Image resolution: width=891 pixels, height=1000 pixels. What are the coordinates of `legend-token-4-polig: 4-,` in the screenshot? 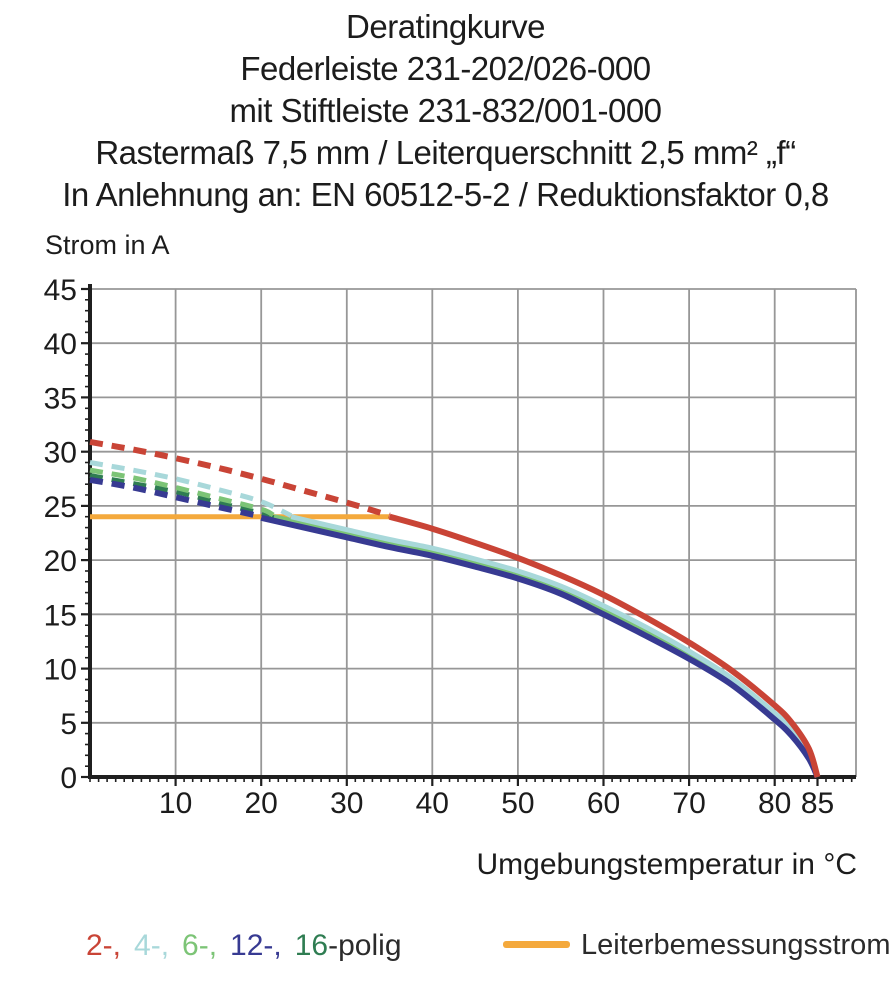 It's located at (152, 945).